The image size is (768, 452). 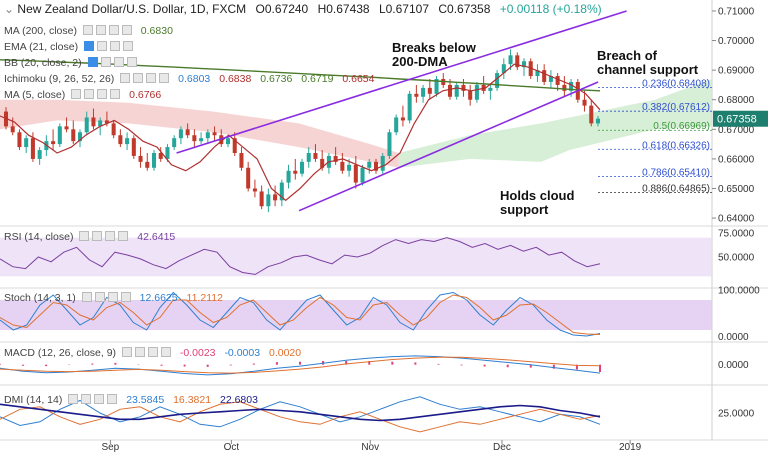 I want to click on indicator-ma200: MA (200, close) 0.6830, so click(x=88, y=31).